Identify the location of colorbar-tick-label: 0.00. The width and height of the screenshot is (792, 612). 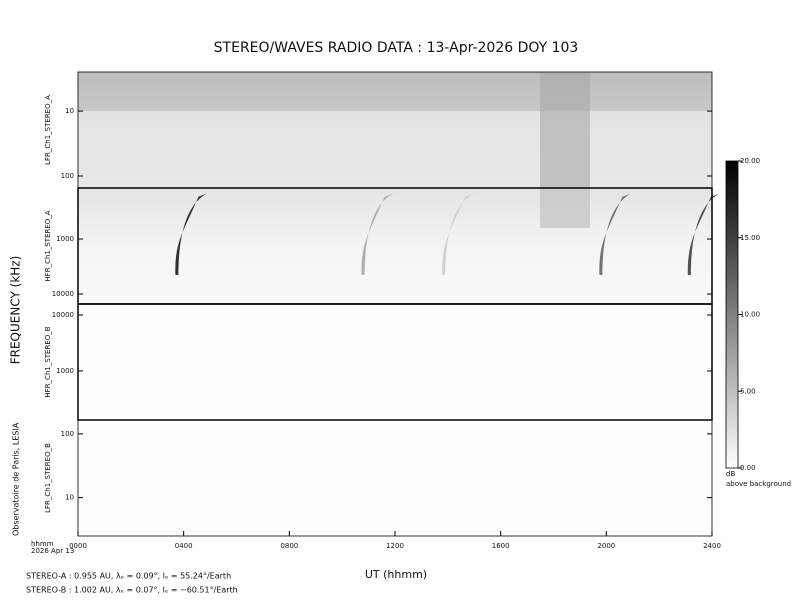
(748, 468).